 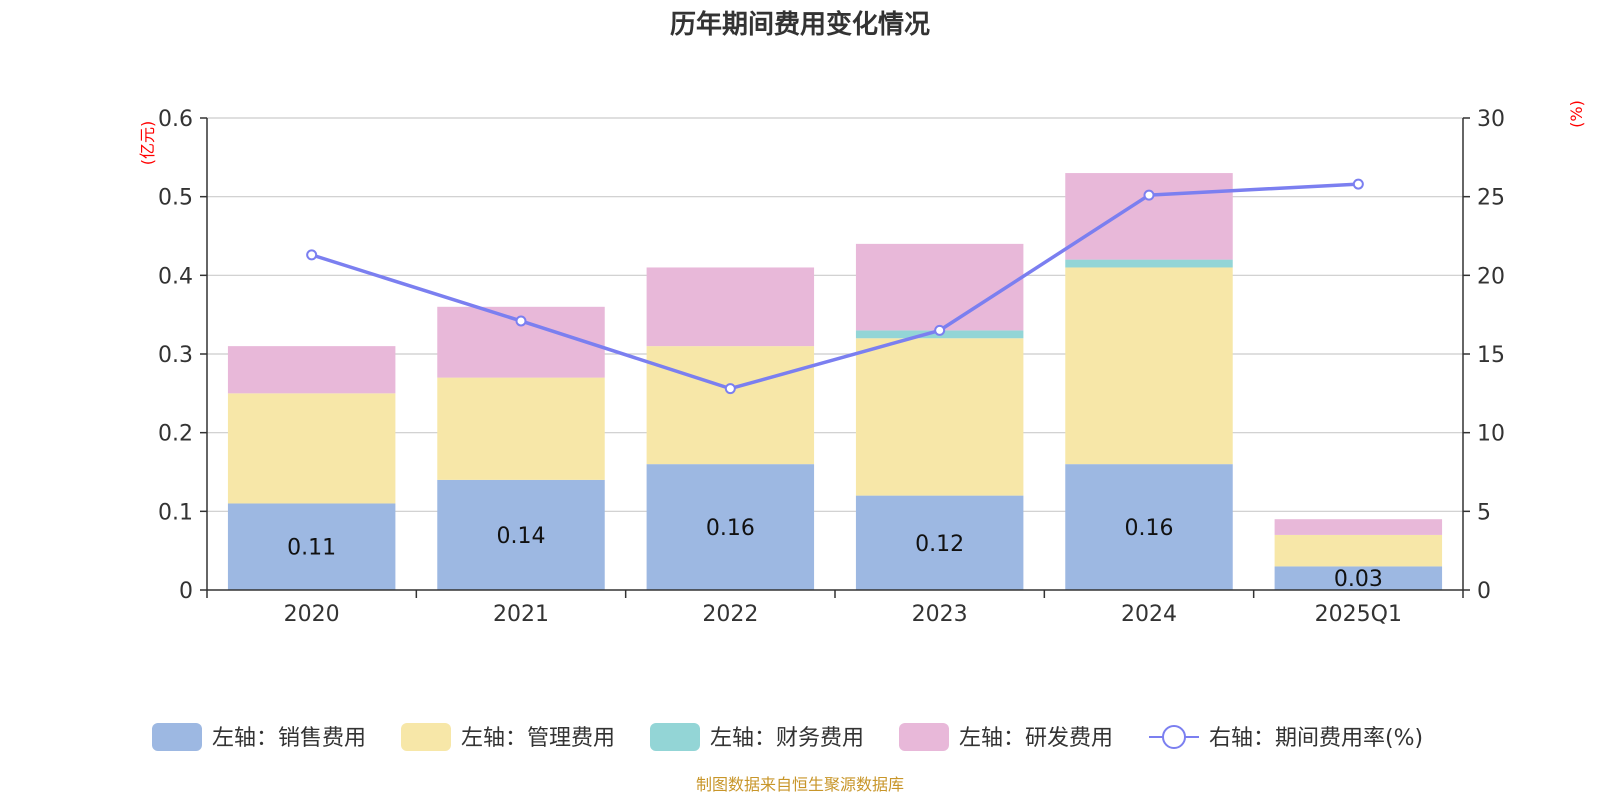 What do you see at coordinates (312, 614) in the screenshot?
I see `x-tick-label: 2020` at bounding box center [312, 614].